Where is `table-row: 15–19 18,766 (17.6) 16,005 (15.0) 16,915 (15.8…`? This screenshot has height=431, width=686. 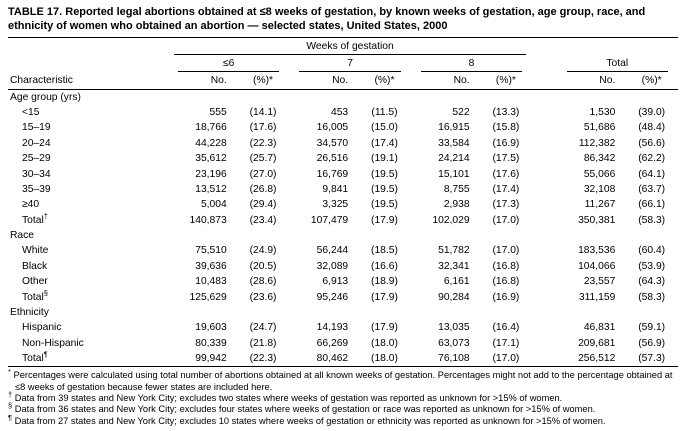
table-row: 15–19 18,766 (17.6) 16,005 (15.0) 16,915 (15.8… is located at coordinates (343, 127).